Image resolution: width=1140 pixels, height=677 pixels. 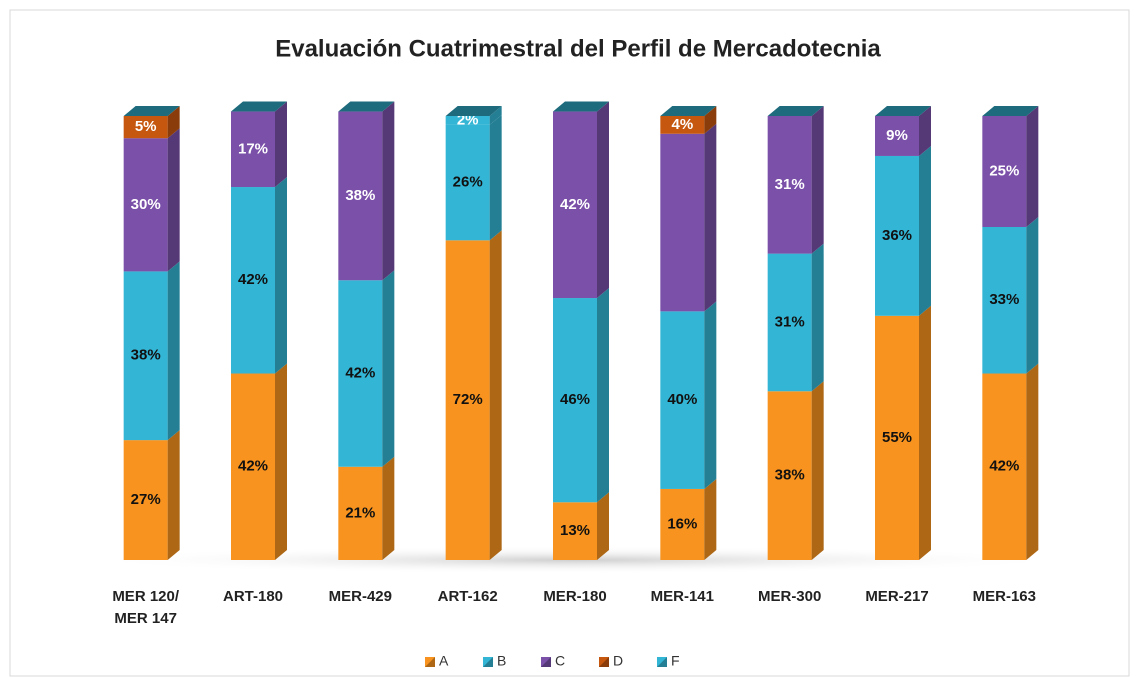 What do you see at coordinates (360, 596) in the screenshot?
I see `x-tick-label: MER-429` at bounding box center [360, 596].